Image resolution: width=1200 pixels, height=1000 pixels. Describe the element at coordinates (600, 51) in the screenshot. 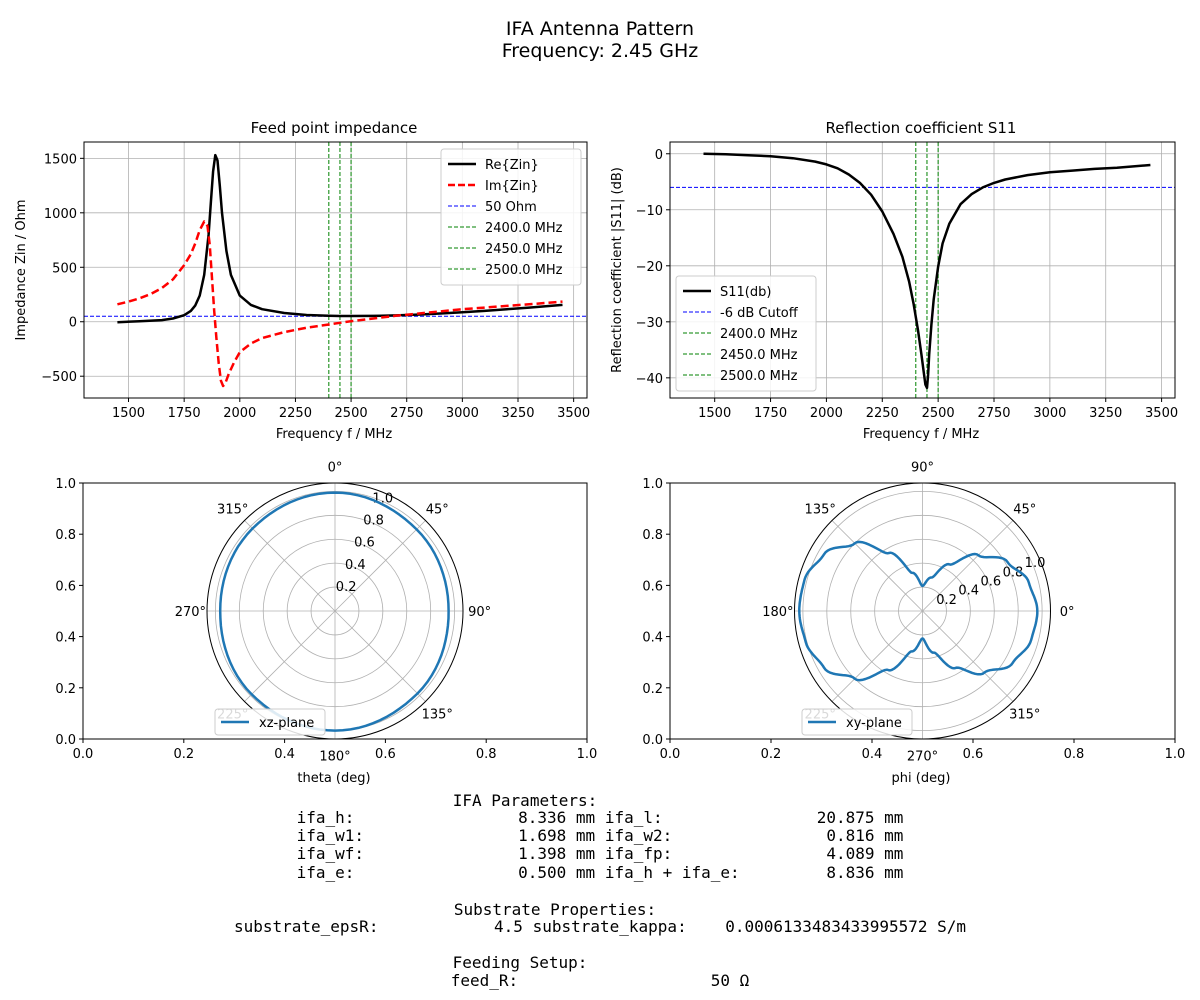

I see `figure-subtitle: Frequency: 2.45 GHz` at that location.